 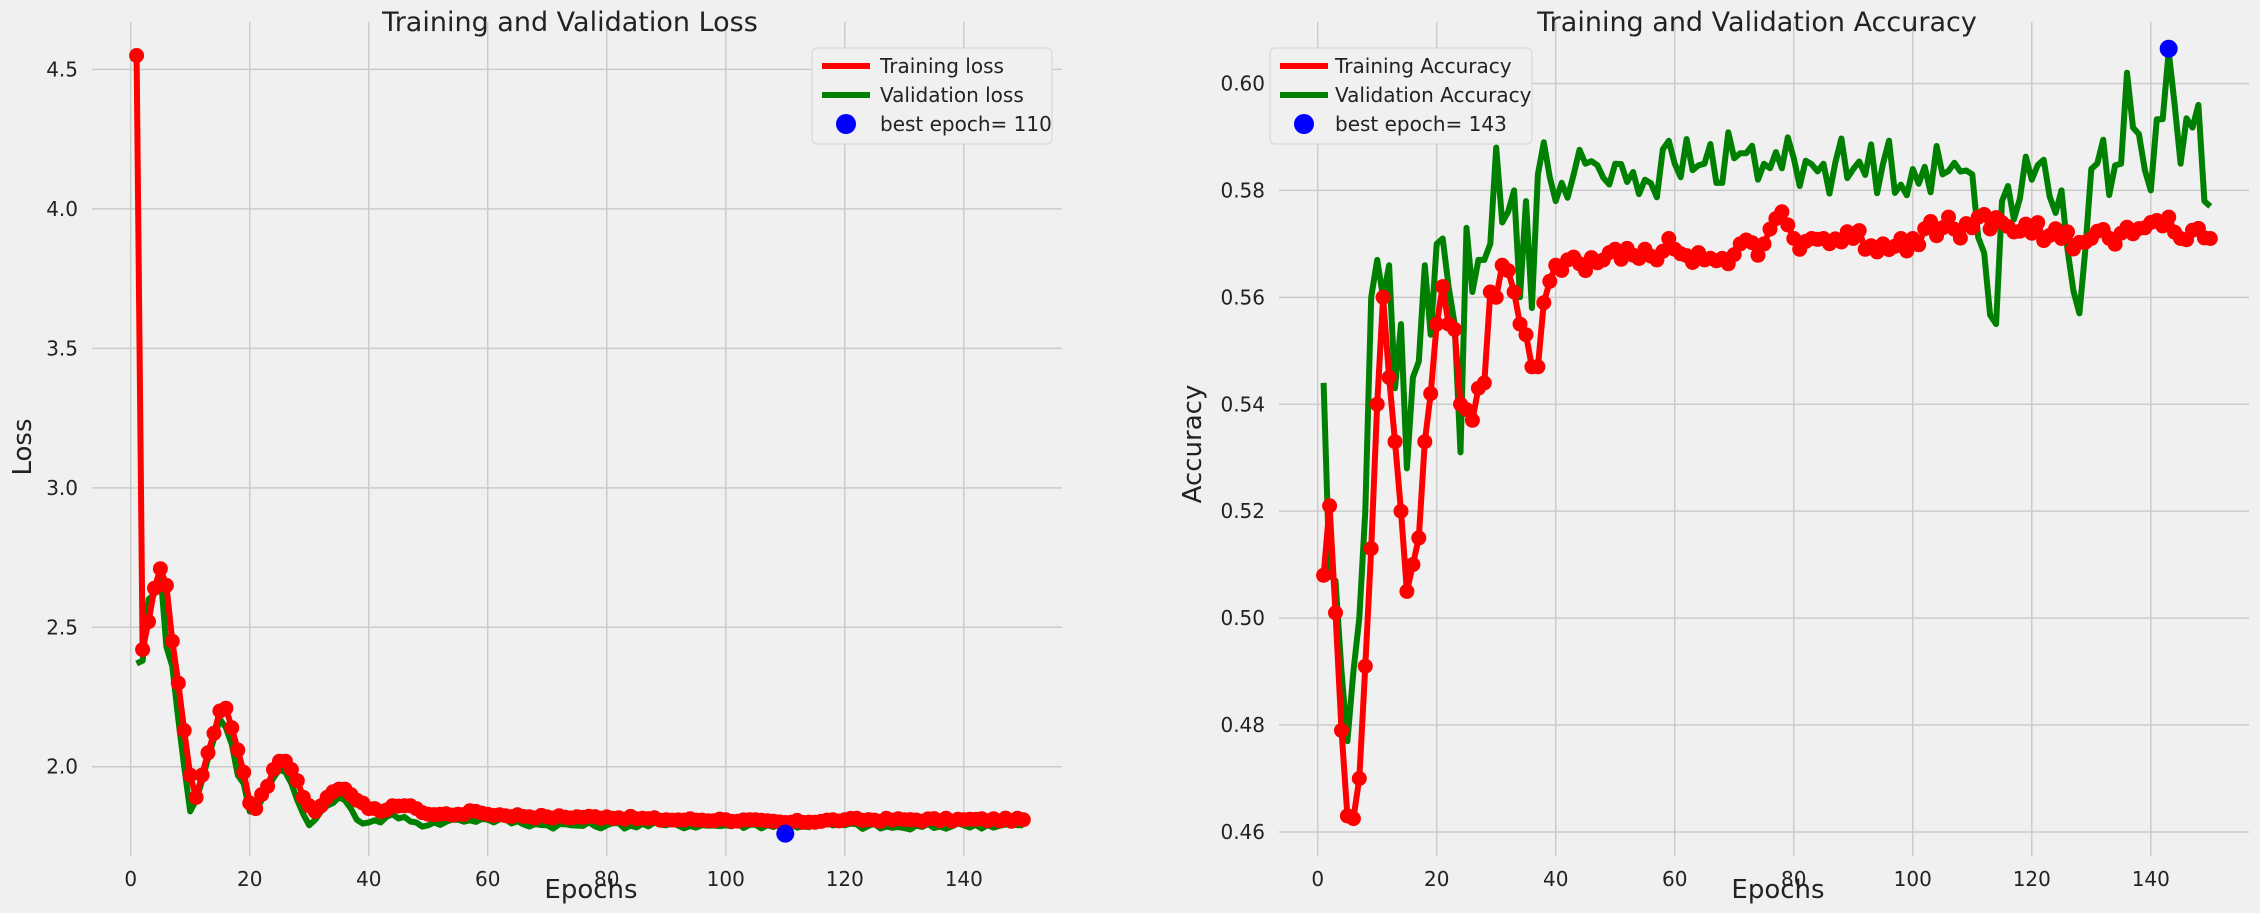 I want to click on accuracy-x-tick-label: 120, so click(x=2032, y=879).